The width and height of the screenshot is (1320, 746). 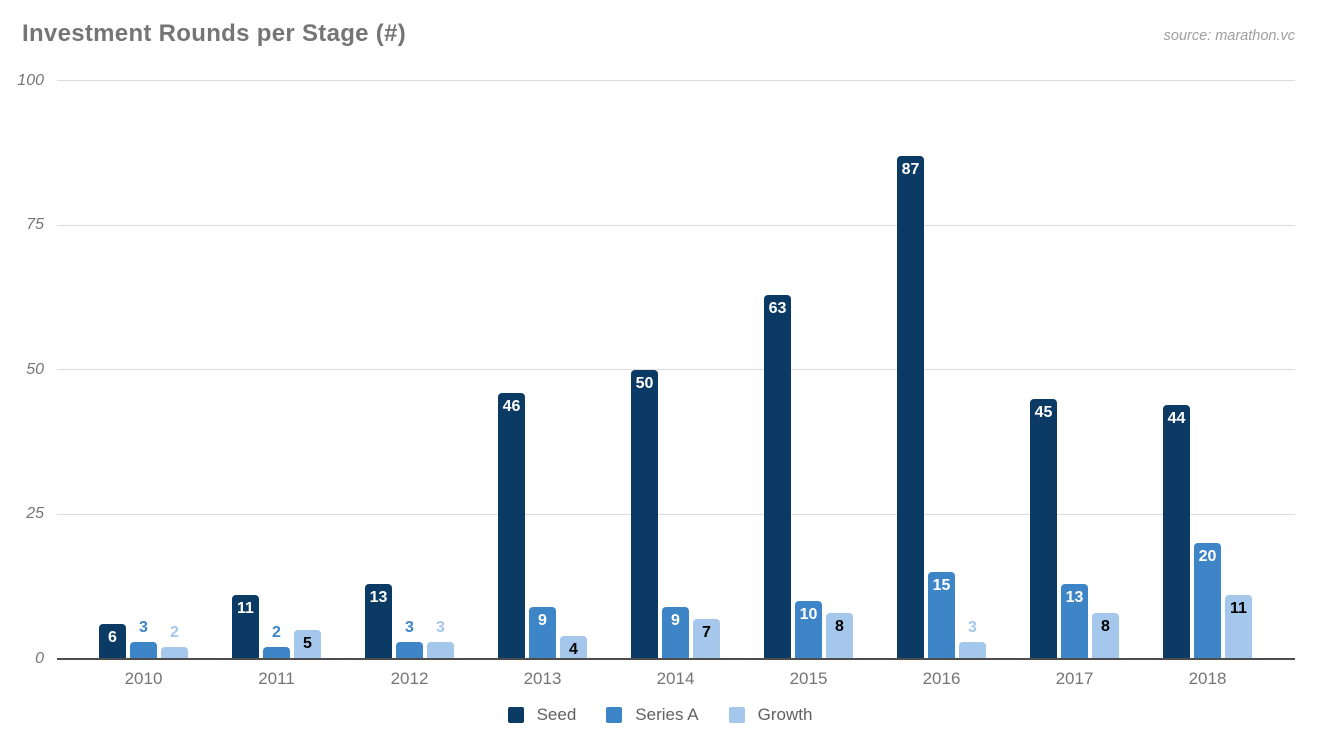 I want to click on bar-value-label: 50, so click(x=644, y=383).